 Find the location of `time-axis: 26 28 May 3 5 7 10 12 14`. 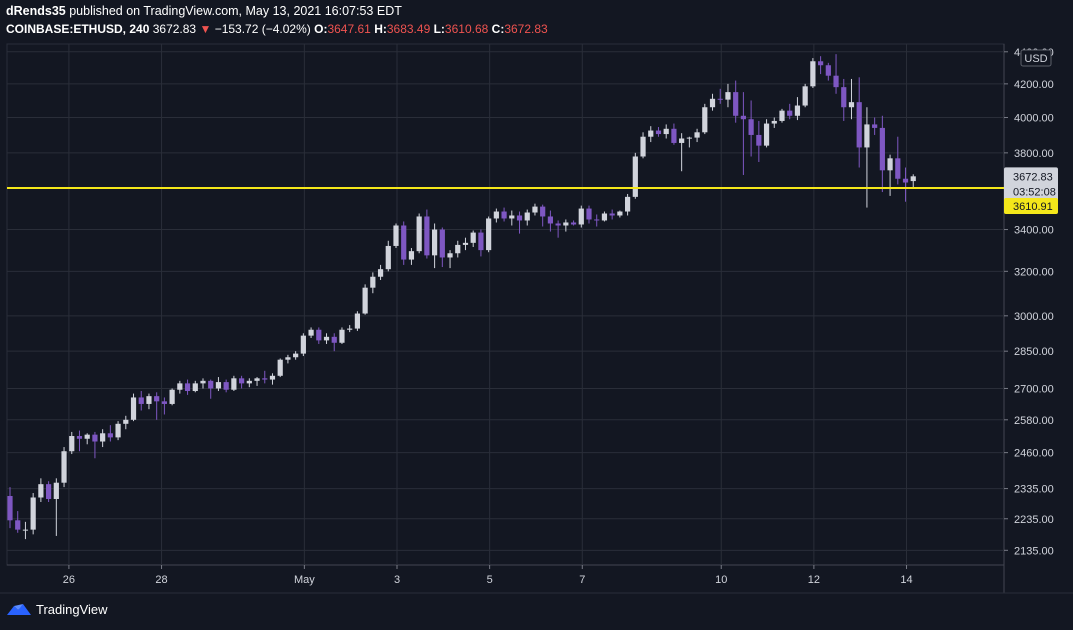

time-axis: 26 28 May 3 5 7 10 12 14 is located at coordinates (488, 575).